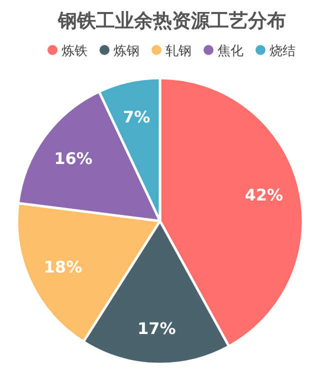 Image resolution: width=327 pixels, height=378 pixels. Describe the element at coordinates (127, 51) in the screenshot. I see `legend-label: 炼钢` at that location.